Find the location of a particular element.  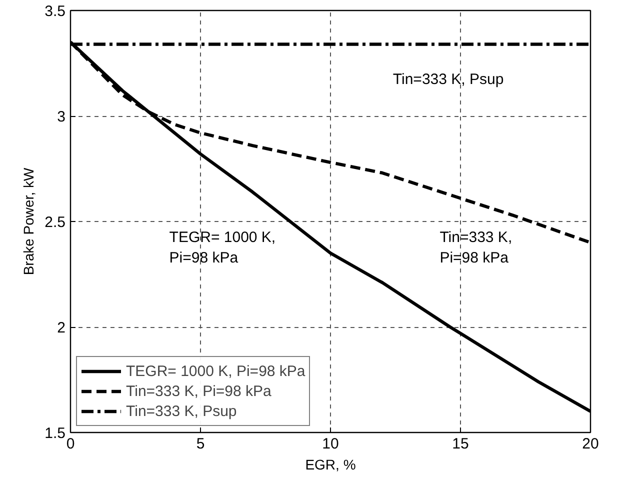

y-tick-label: 2 is located at coordinates (61, 328).